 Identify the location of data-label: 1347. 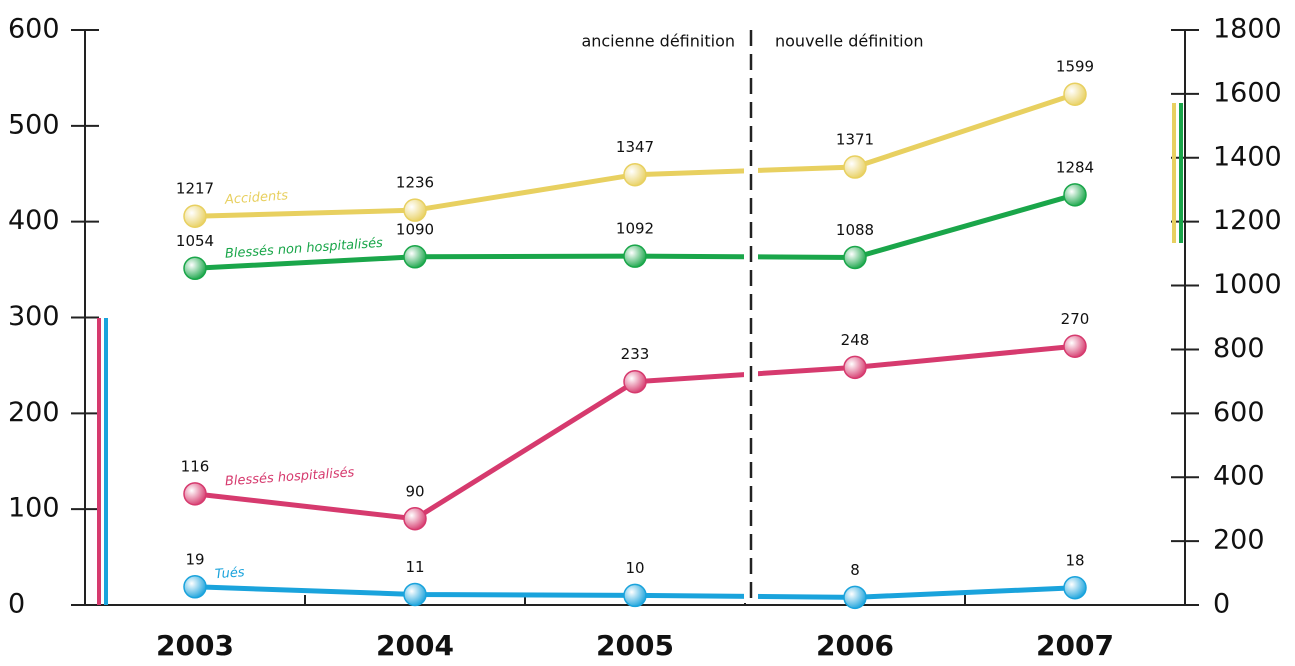
(635, 147).